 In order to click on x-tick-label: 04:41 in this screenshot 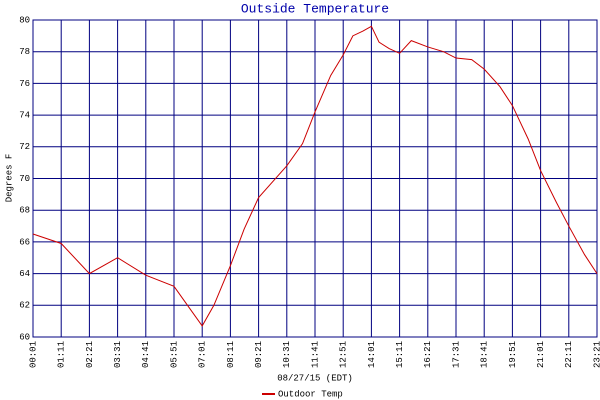, I will do `click(146, 354)`.